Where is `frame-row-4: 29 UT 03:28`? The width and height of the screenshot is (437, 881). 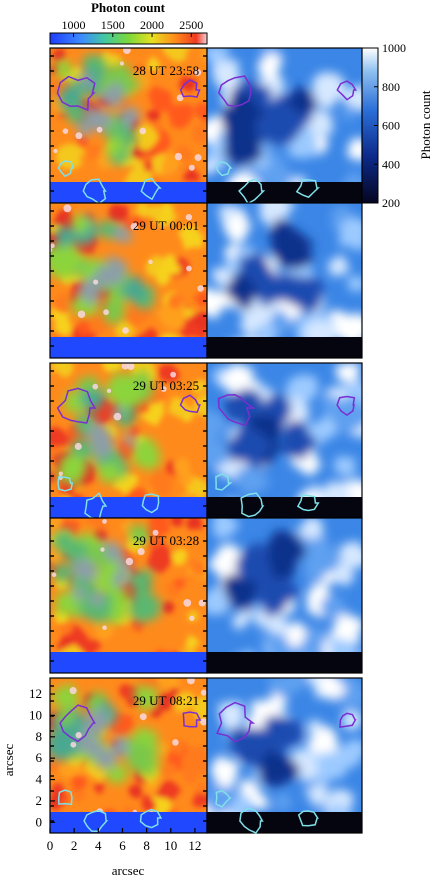 frame-row-4: 29 UT 03:28 is located at coordinates (206, 595).